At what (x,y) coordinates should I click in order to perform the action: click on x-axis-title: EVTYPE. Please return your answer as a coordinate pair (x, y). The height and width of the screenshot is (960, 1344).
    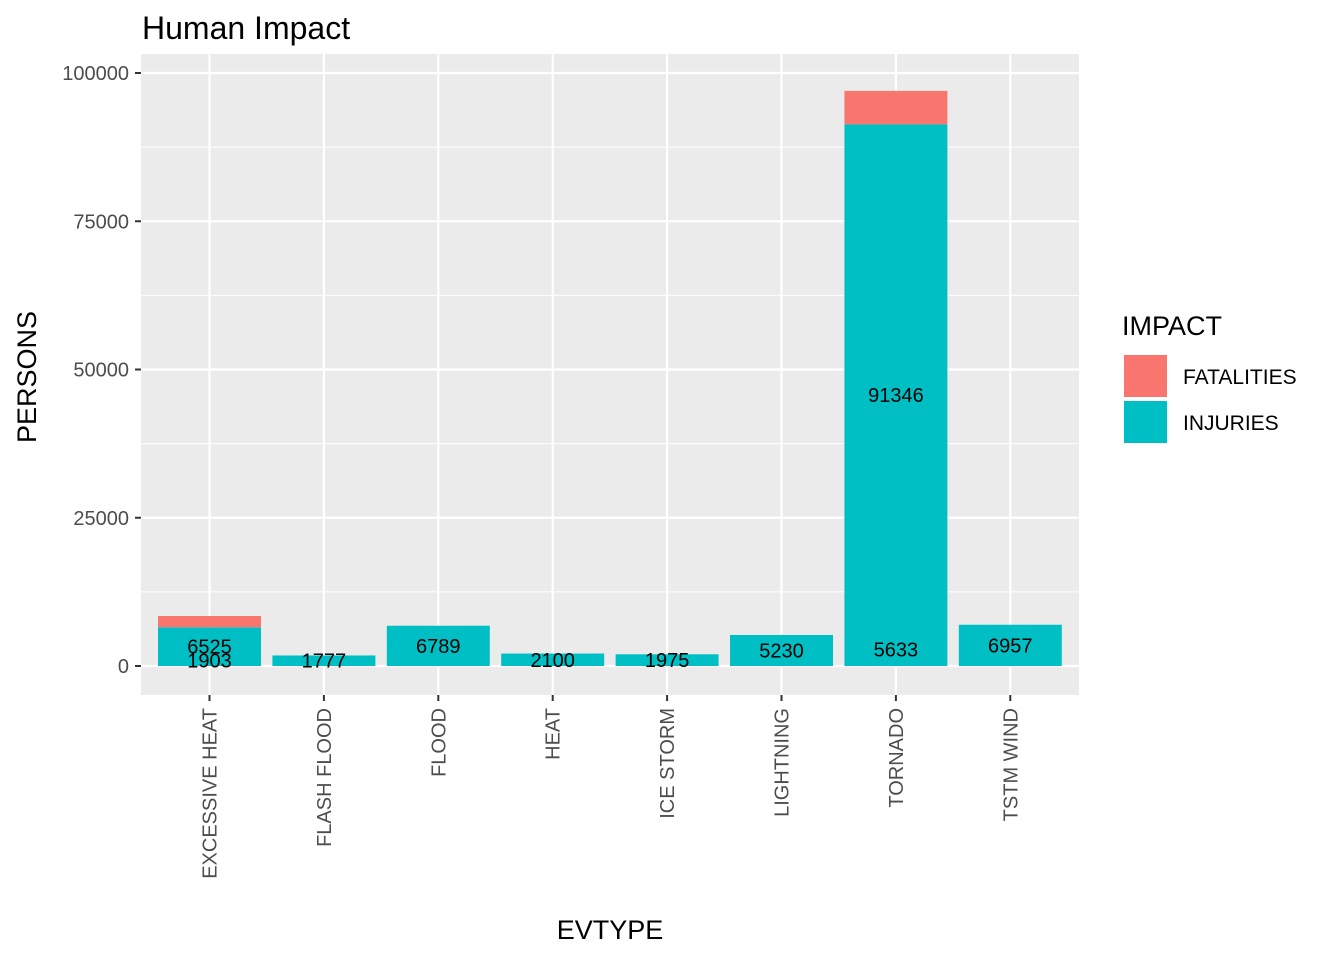
    Looking at the image, I should click on (610, 930).